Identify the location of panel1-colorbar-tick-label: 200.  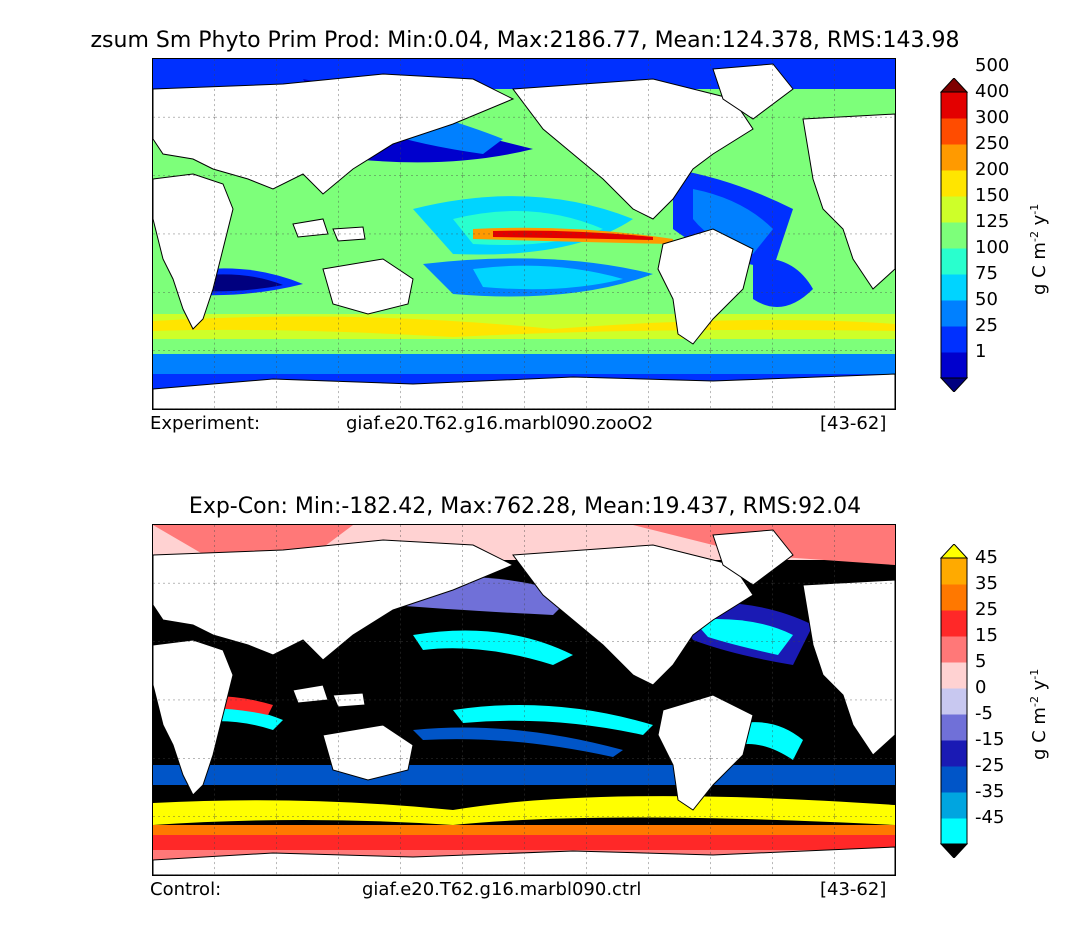
(992, 169).